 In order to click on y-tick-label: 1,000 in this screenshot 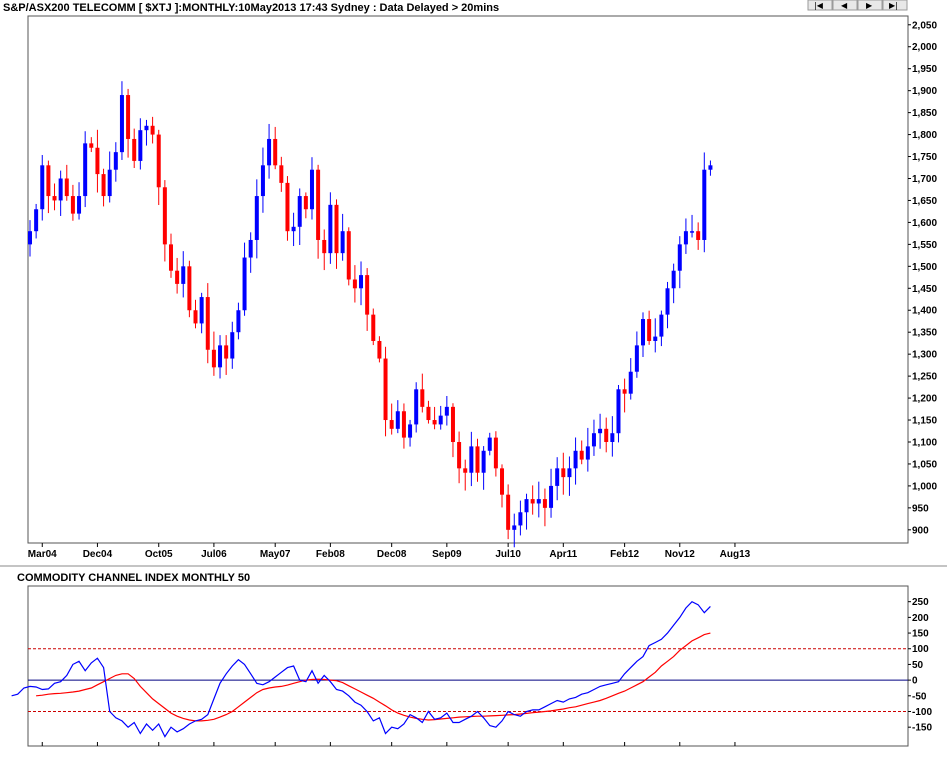, I will do `click(924, 486)`.